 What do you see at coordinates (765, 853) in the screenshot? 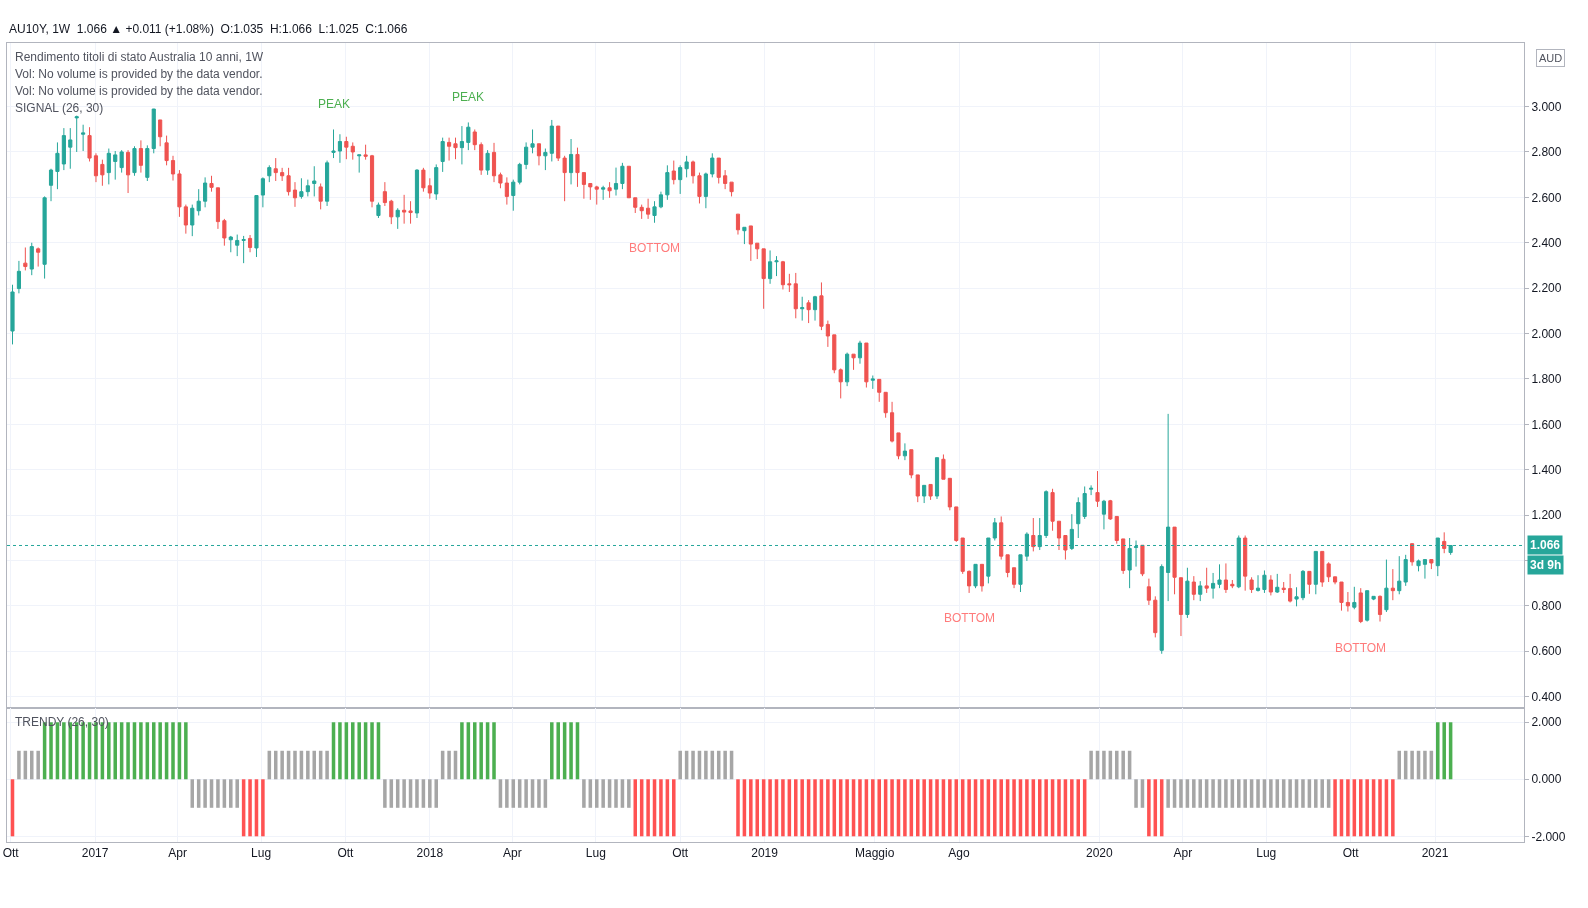
I see `x-tick-label: 2019` at bounding box center [765, 853].